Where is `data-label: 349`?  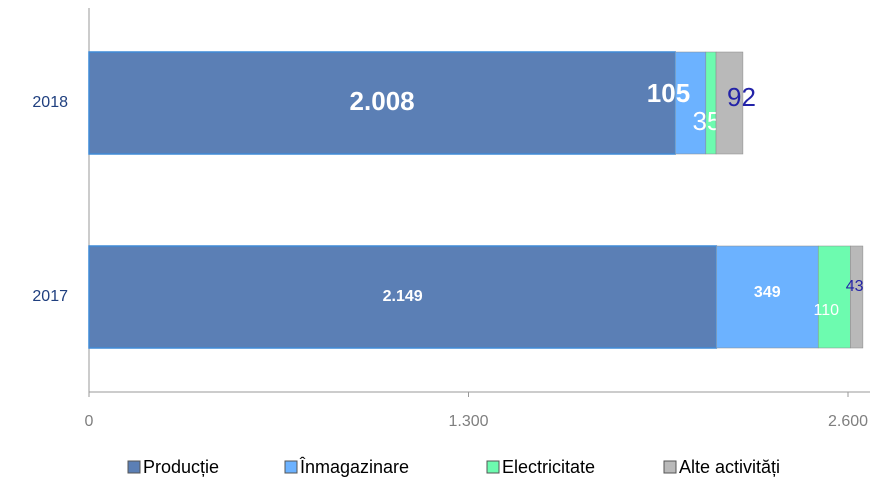 data-label: 349 is located at coordinates (767, 292).